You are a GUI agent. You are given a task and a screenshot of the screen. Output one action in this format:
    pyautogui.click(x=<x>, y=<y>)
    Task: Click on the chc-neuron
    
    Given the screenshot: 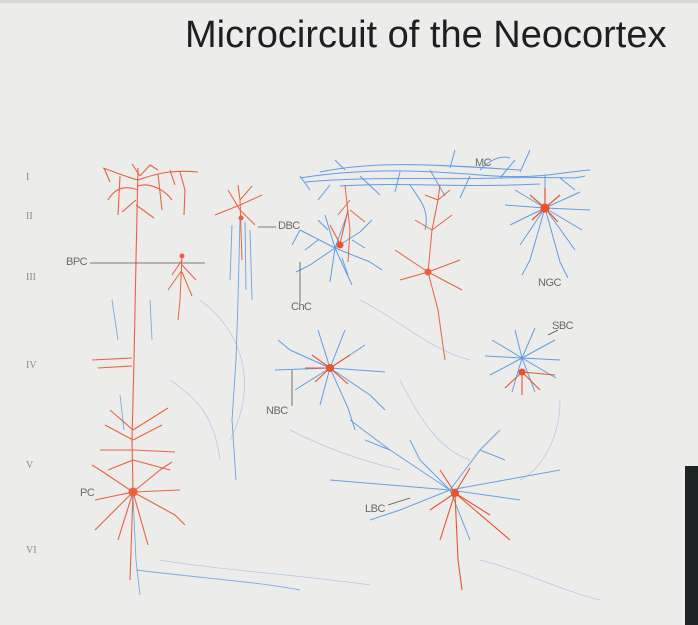 What is the action you would take?
    pyautogui.click(x=337, y=248)
    